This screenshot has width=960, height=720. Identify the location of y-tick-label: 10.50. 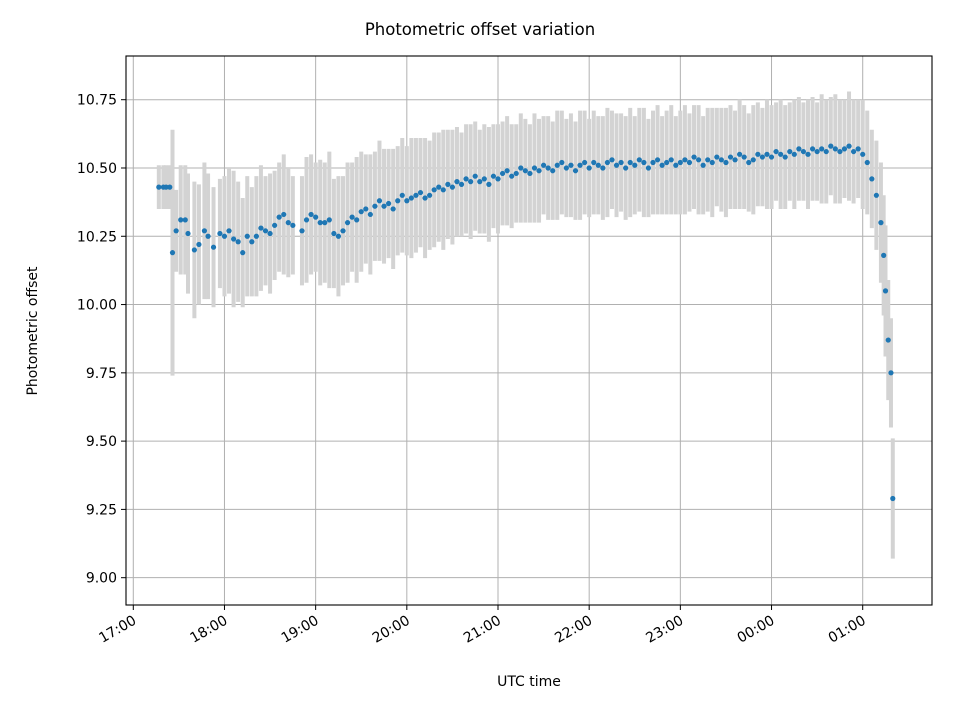
(97, 169).